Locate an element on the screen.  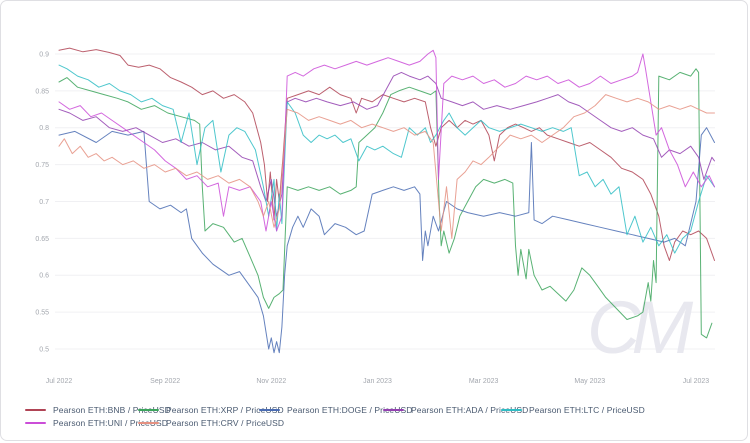
legend-swatch-doge is located at coordinates (269, 410).